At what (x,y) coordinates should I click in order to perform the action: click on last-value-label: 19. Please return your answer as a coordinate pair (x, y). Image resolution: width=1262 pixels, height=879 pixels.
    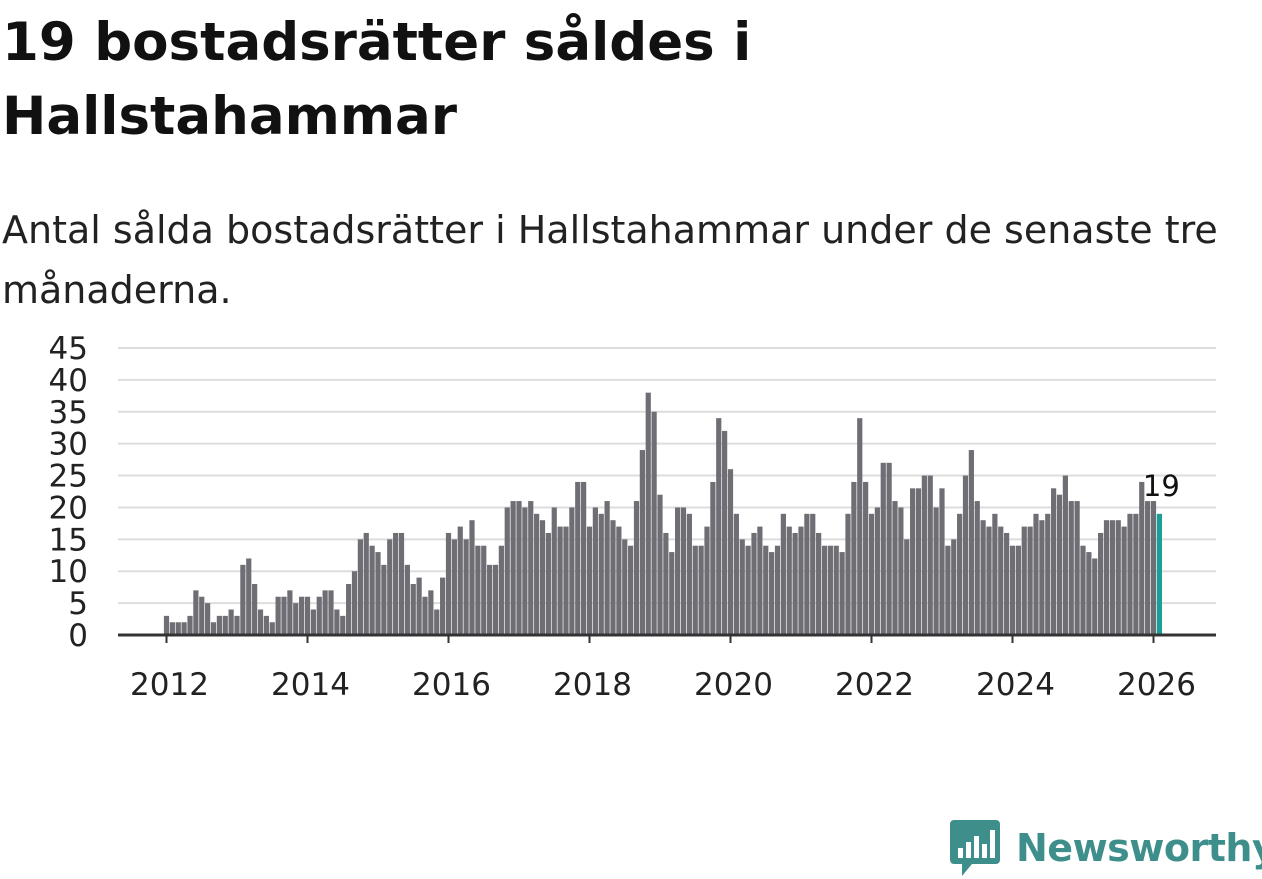
    Looking at the image, I should click on (1161, 486).